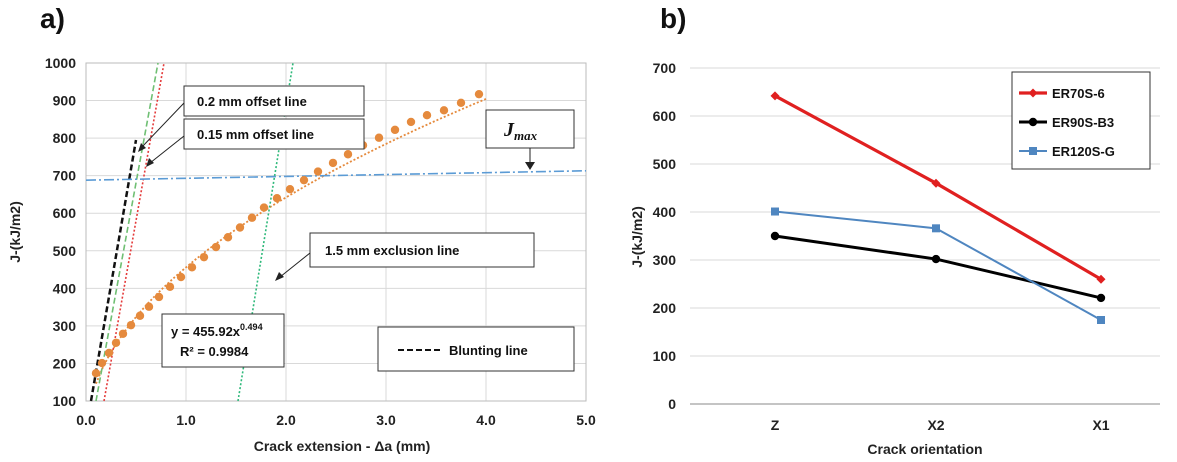 The width and height of the screenshot is (1177, 462). I want to click on chart-a-line-0-15-mm-offset-line, so click(134, 232).